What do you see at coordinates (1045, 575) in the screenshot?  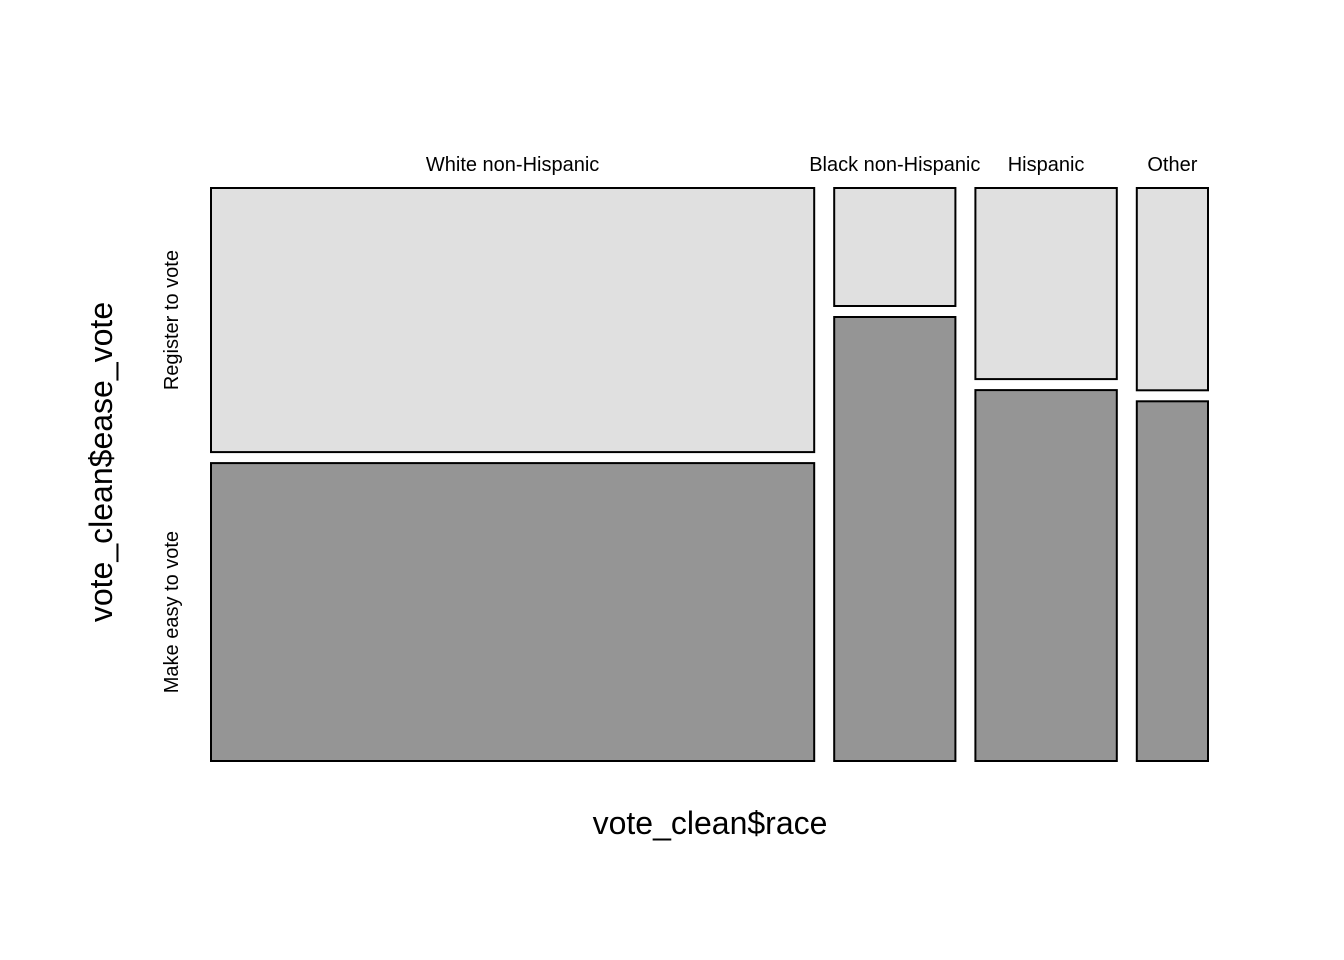 I see `mosaic-tile-hispanic-make-easy-to-vote` at bounding box center [1045, 575].